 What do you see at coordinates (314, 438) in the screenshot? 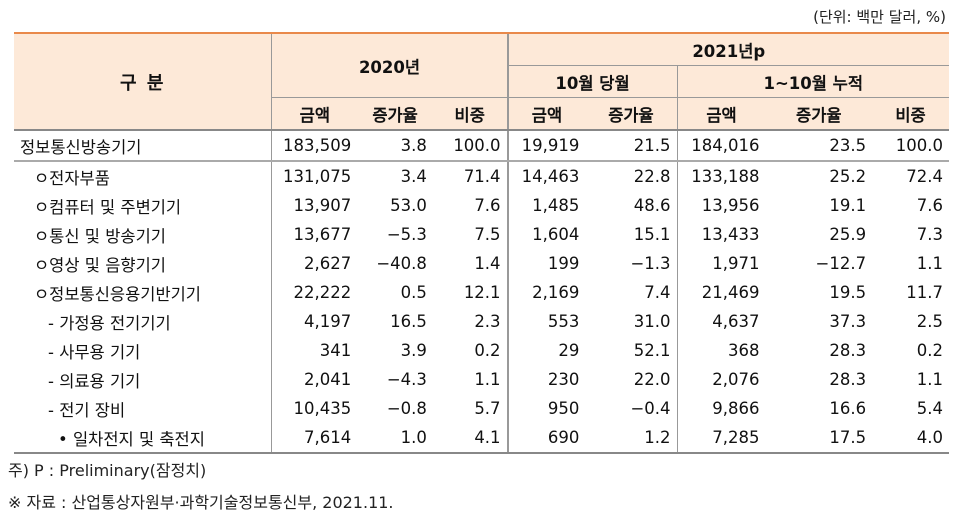
I see `cell-amount: 7,614` at bounding box center [314, 438].